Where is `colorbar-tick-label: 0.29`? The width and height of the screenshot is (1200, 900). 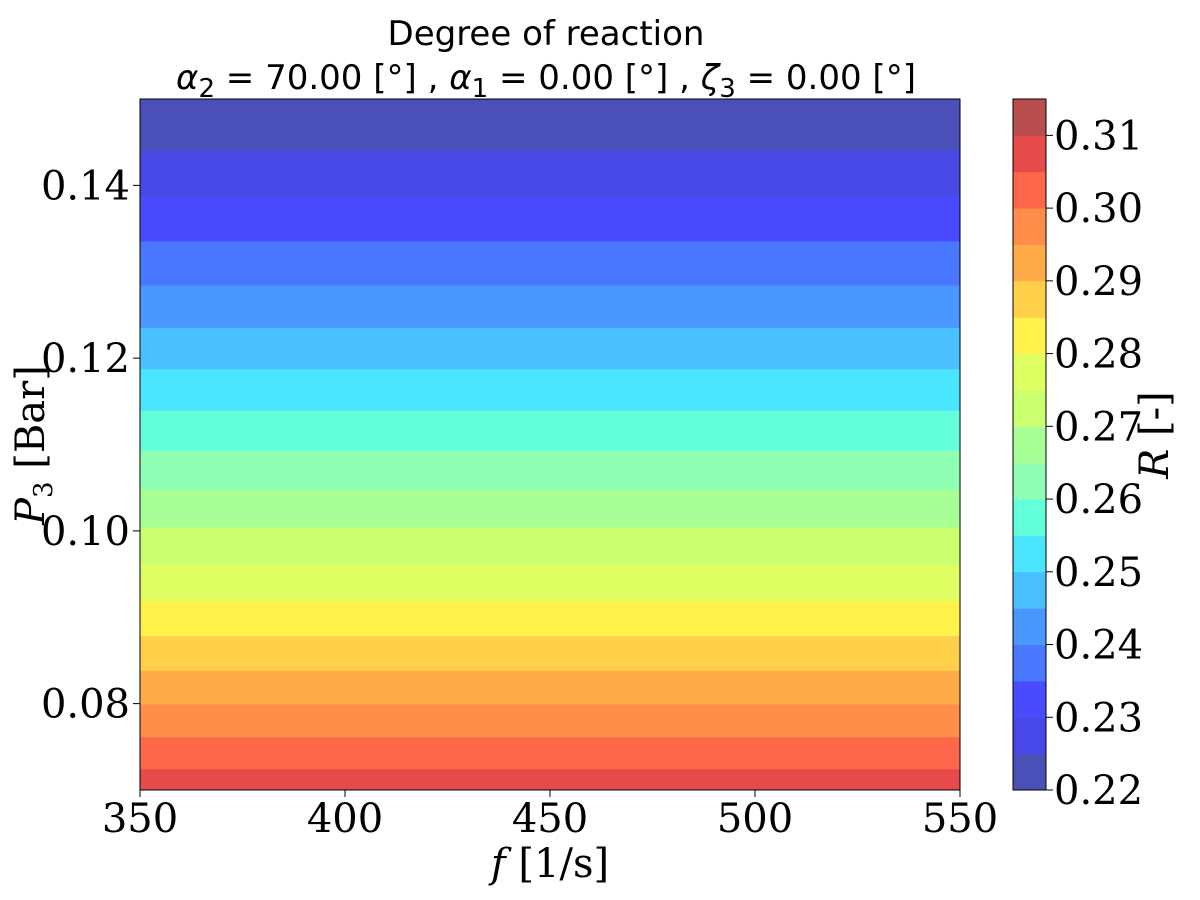 colorbar-tick-label: 0.29 is located at coordinates (1098, 282).